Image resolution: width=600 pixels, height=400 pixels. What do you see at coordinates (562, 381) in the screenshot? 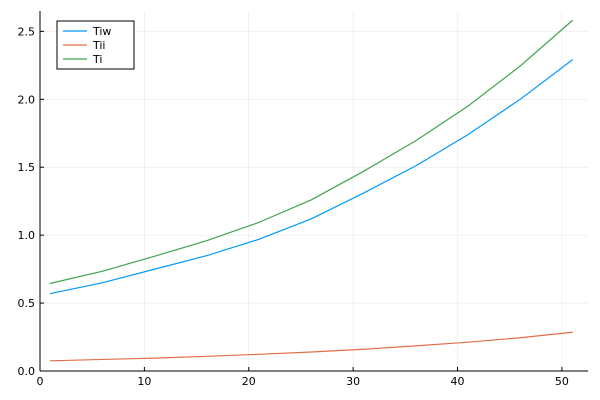
I see `x-tick-label-5: 50` at bounding box center [562, 381].